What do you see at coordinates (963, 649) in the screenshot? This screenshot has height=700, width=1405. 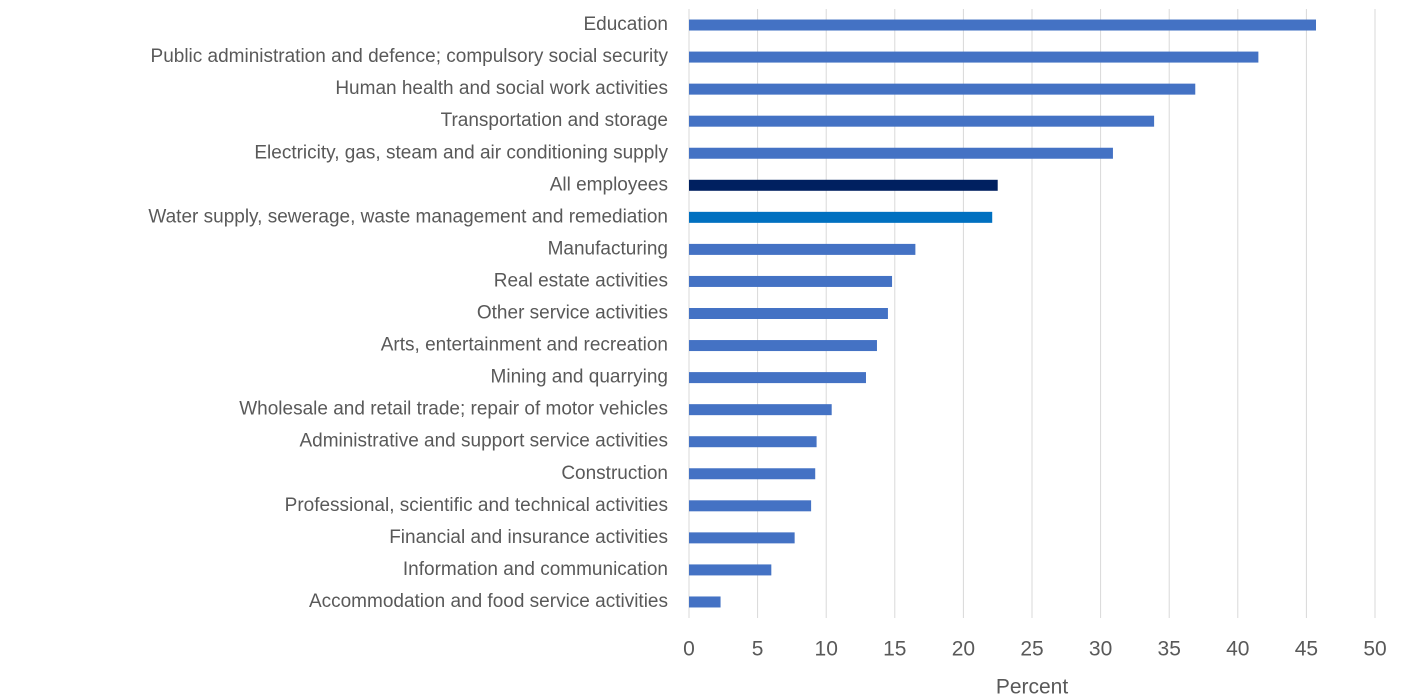 I see `x-tick-label: 20` at bounding box center [963, 649].